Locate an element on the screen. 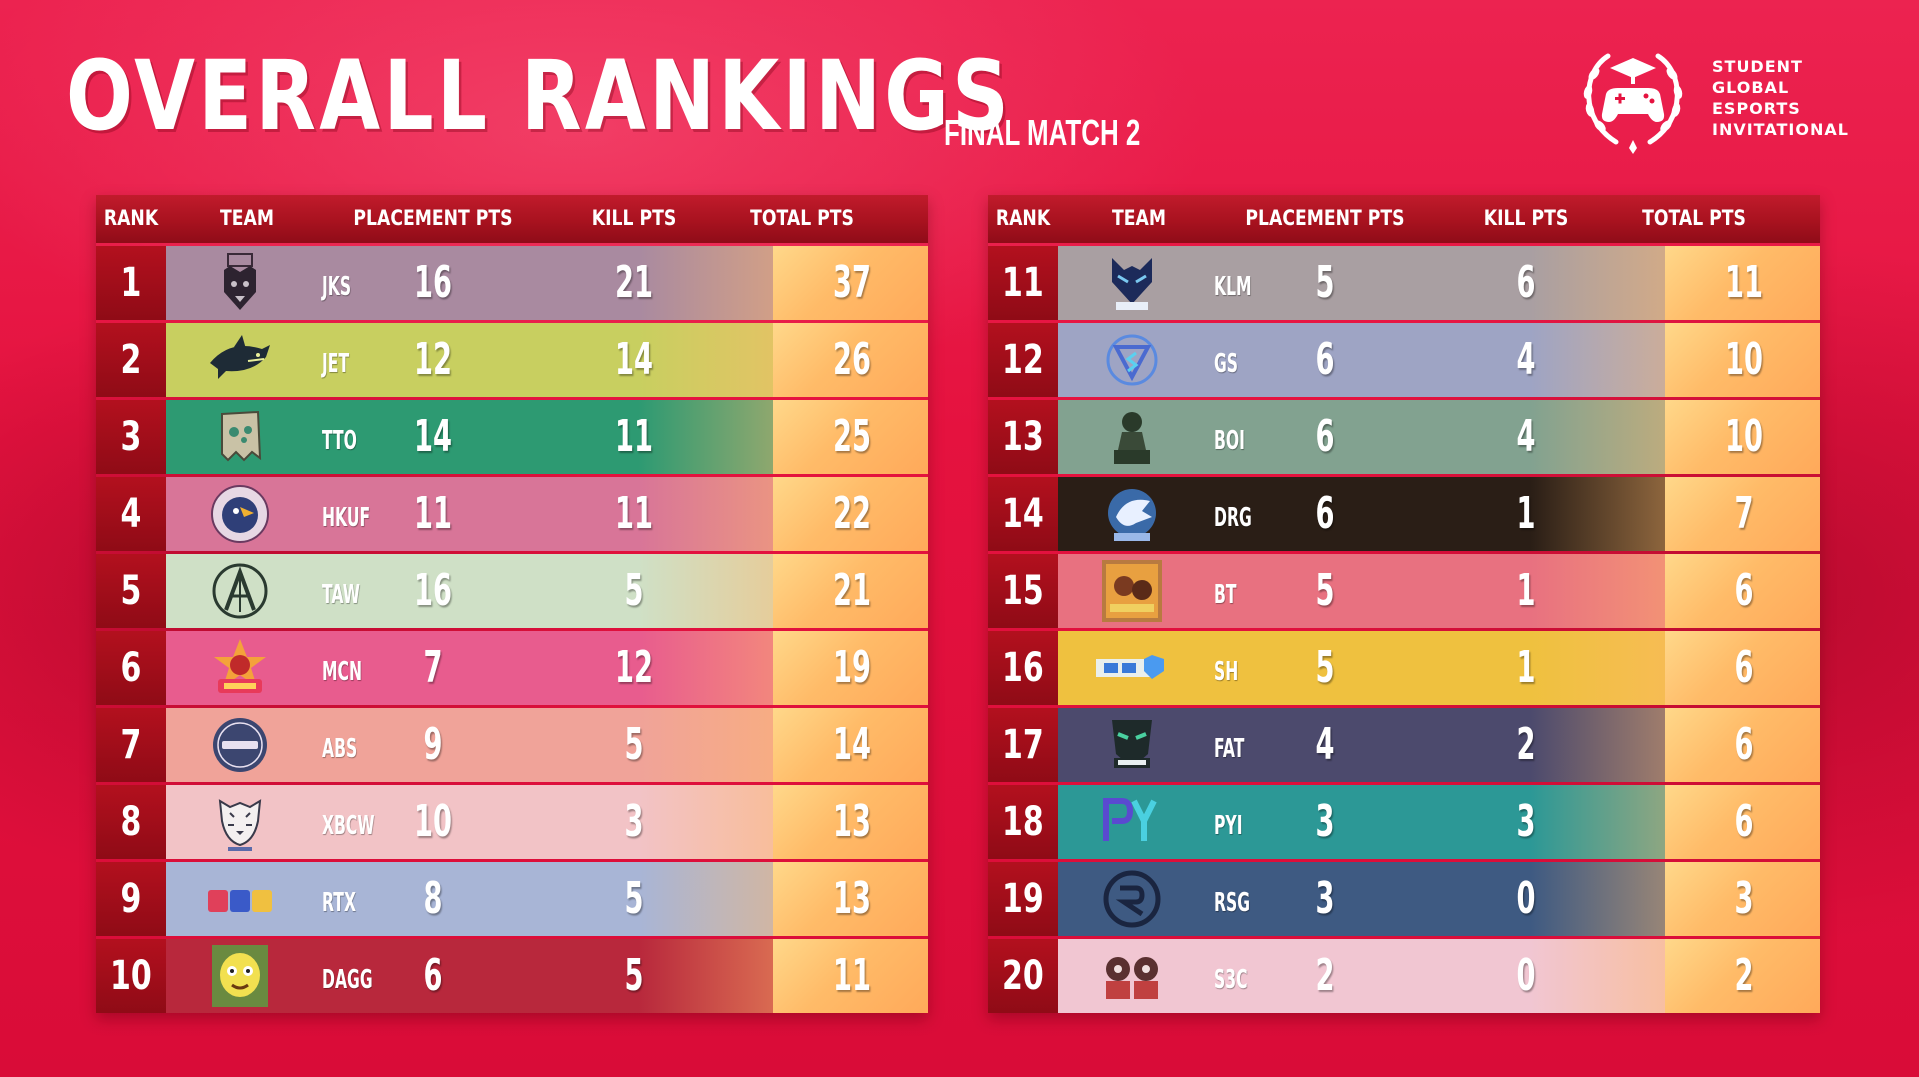 This screenshot has height=1077, width=1919. table-row: 4 HKUF 11 11 22 is located at coordinates (512, 514).